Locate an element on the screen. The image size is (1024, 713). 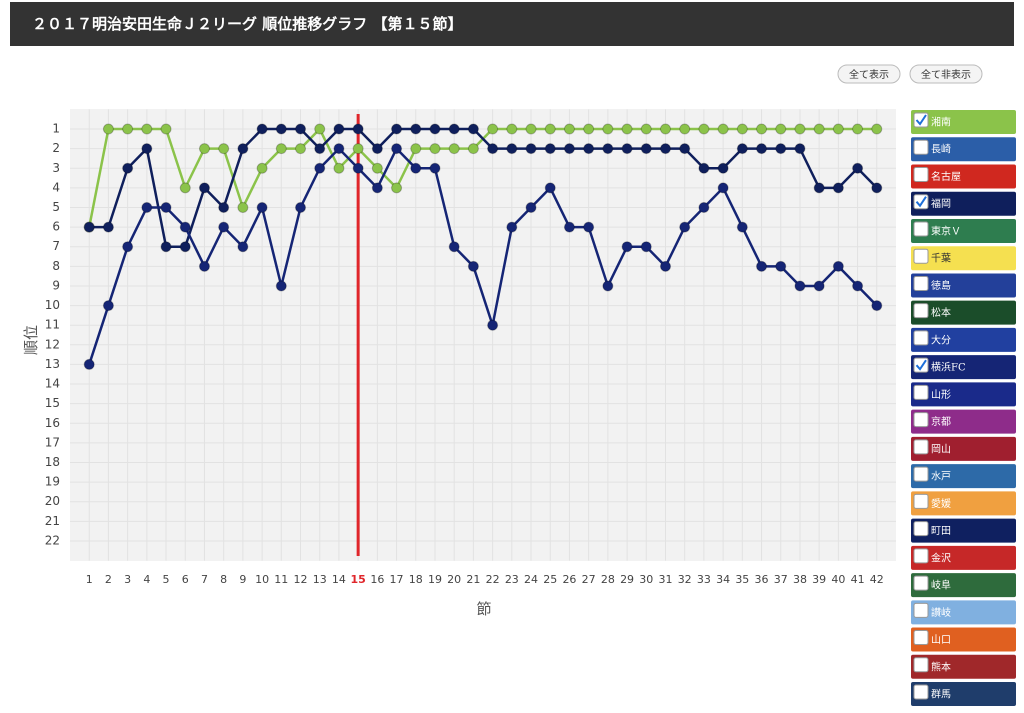
legend-item: 東京Ｖ is located at coordinates (963, 230).